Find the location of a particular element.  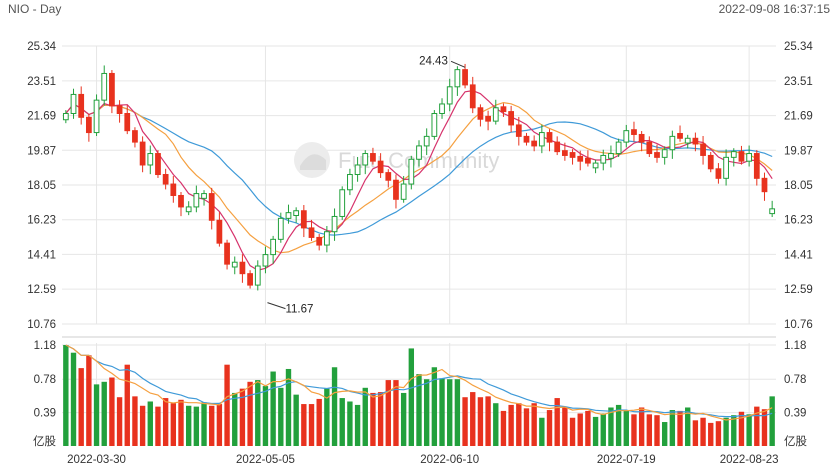

y-tick-right: 14.41 is located at coordinates (798, 255).